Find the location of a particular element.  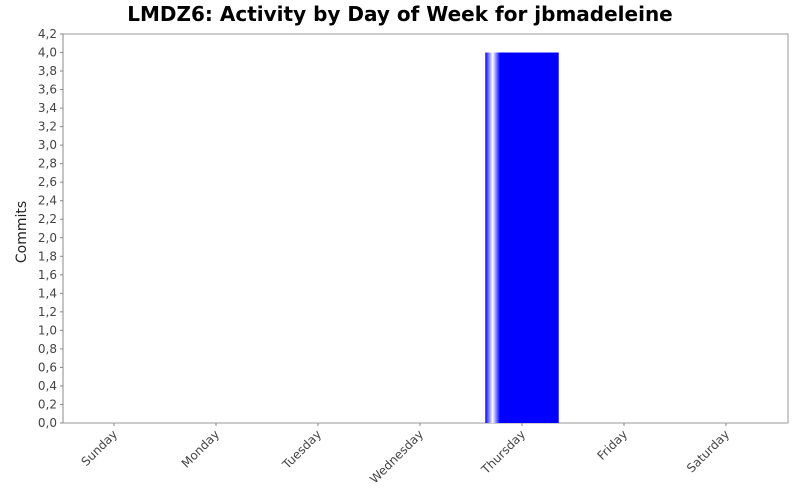

x-tick-label: Friday is located at coordinates (613, 445).